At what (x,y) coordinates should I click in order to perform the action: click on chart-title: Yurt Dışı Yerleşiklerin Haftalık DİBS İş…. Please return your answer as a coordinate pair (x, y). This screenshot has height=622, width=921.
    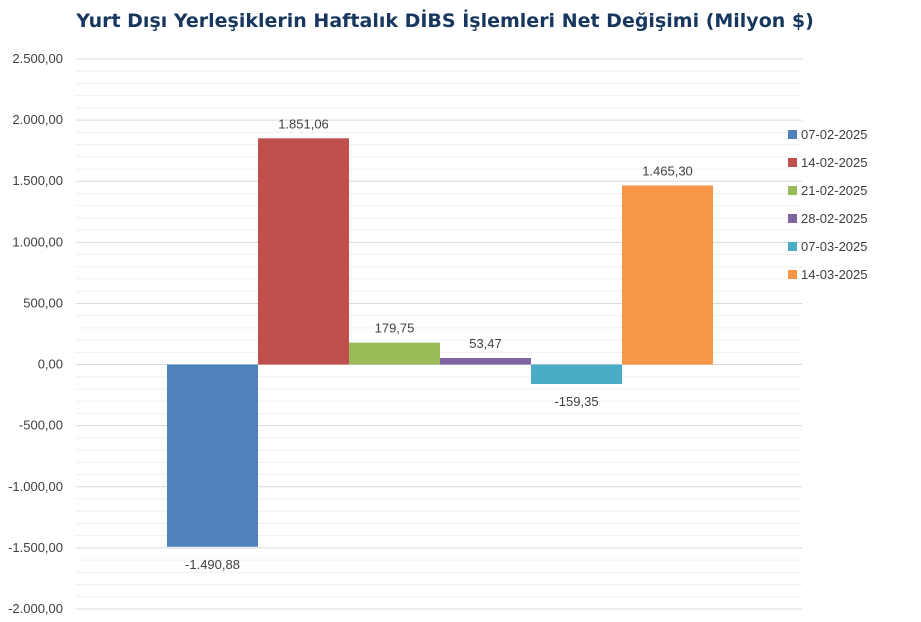
    Looking at the image, I should click on (445, 21).